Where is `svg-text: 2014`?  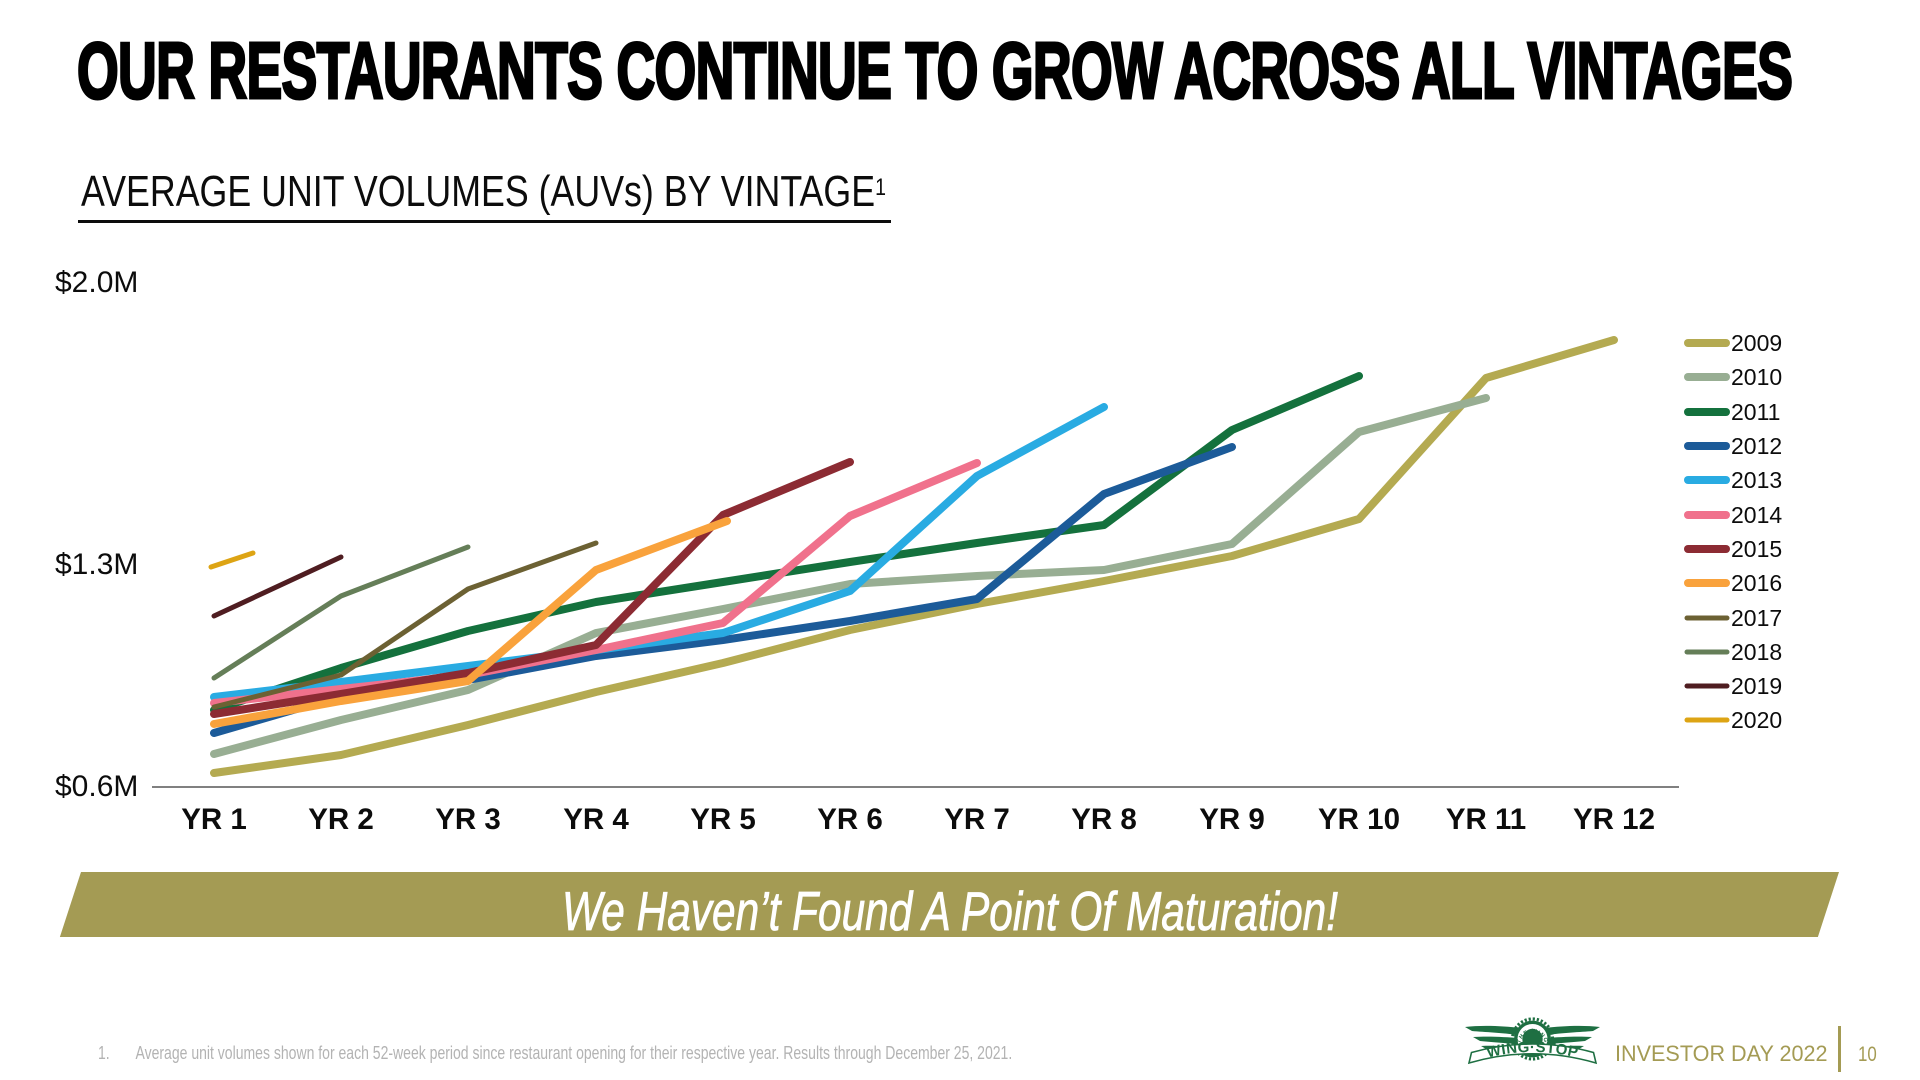 svg-text: 2014 is located at coordinates (1756, 515).